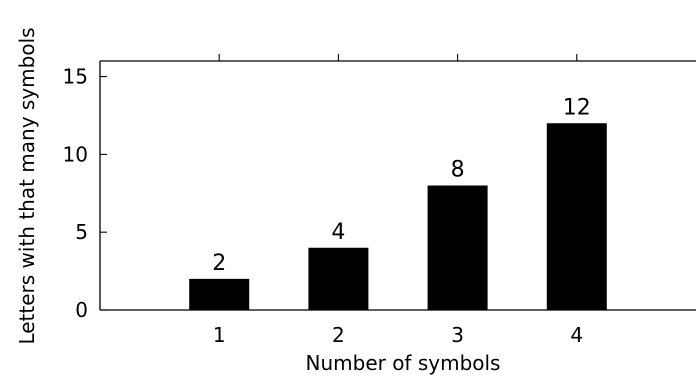 The height and width of the screenshot is (377, 696). Describe the element at coordinates (338, 335) in the screenshot. I see `x-tick-label-2: 2` at that location.